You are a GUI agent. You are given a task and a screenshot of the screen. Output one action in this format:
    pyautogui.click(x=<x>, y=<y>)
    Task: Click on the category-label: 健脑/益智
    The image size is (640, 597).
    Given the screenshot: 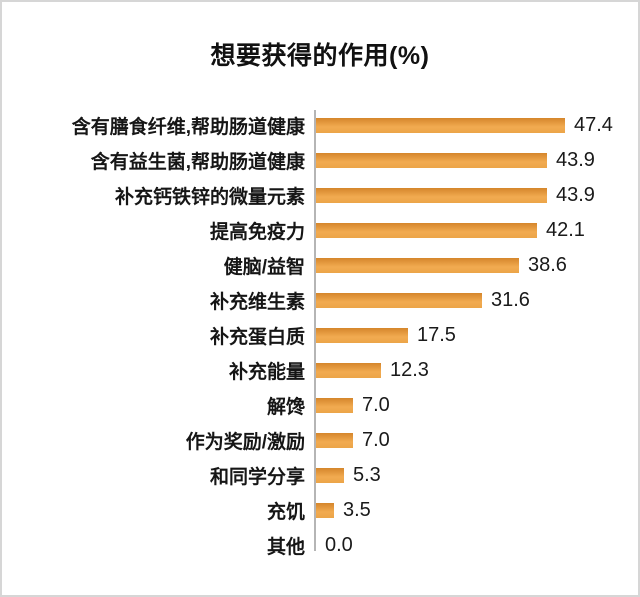 What is the action you would take?
    pyautogui.click(x=264, y=267)
    